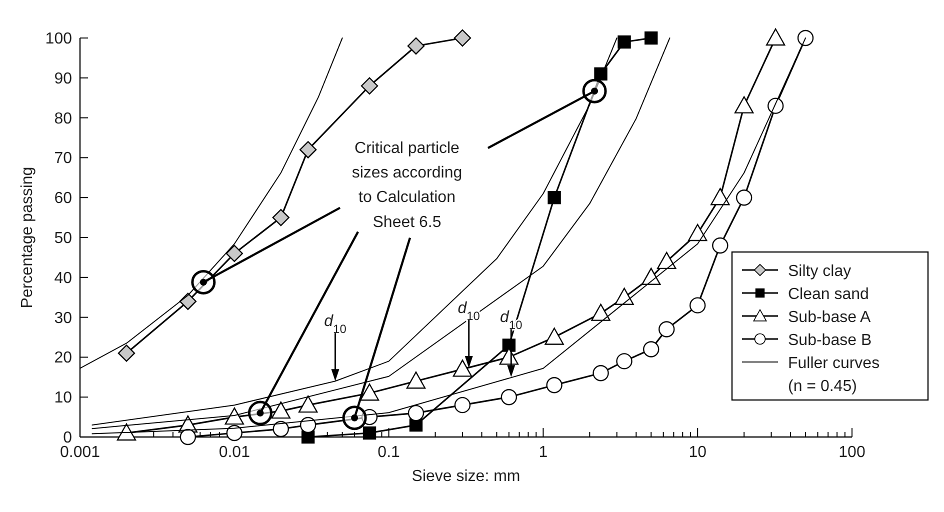 Image resolution: width=944 pixels, height=512 pixels. Describe the element at coordinates (335, 324) in the screenshot. I see `annotation: d$_{10}$` at that location.